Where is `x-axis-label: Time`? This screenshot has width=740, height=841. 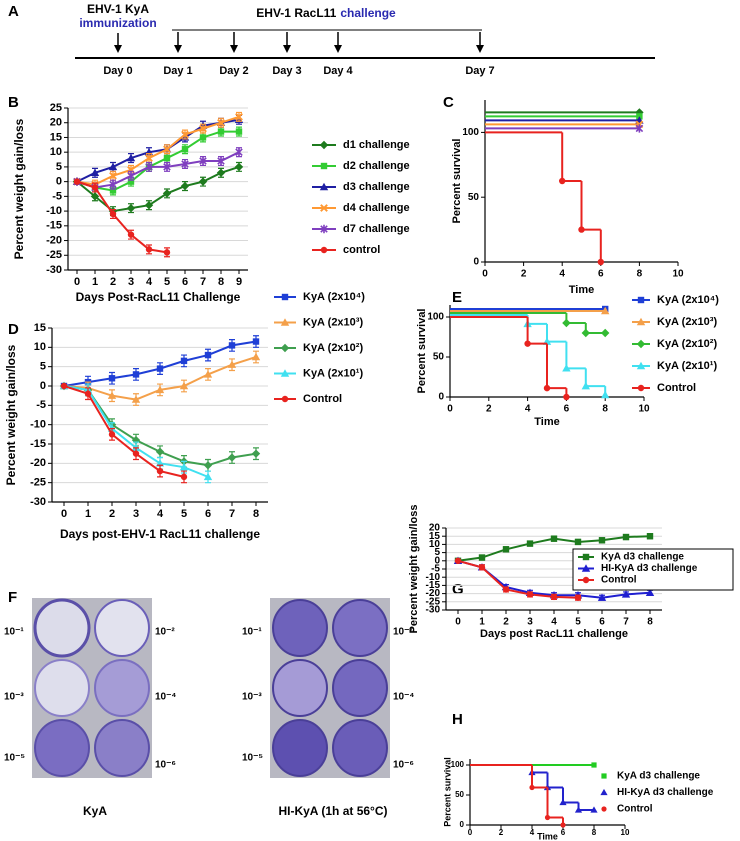 x-axis-label: Time is located at coordinates (581, 290).